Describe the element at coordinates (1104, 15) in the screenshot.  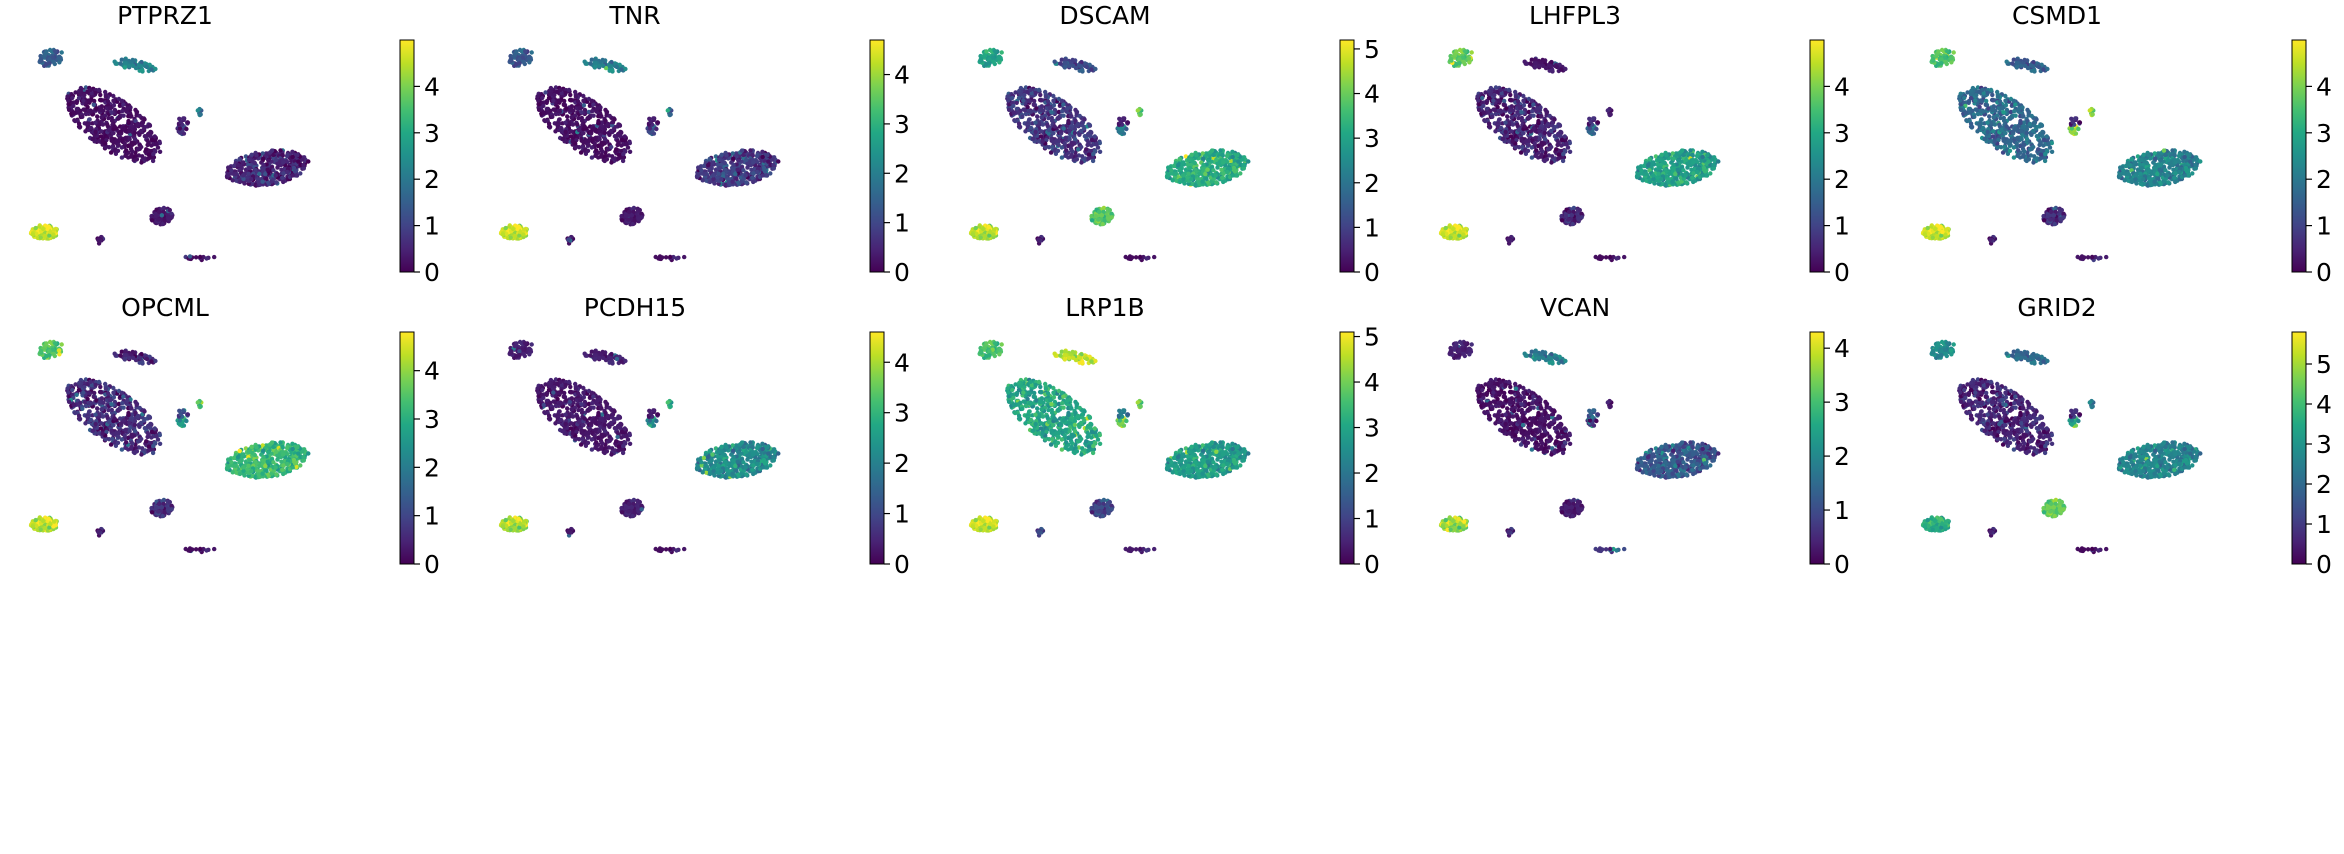
I see `panel-title: DSCAM` at that location.